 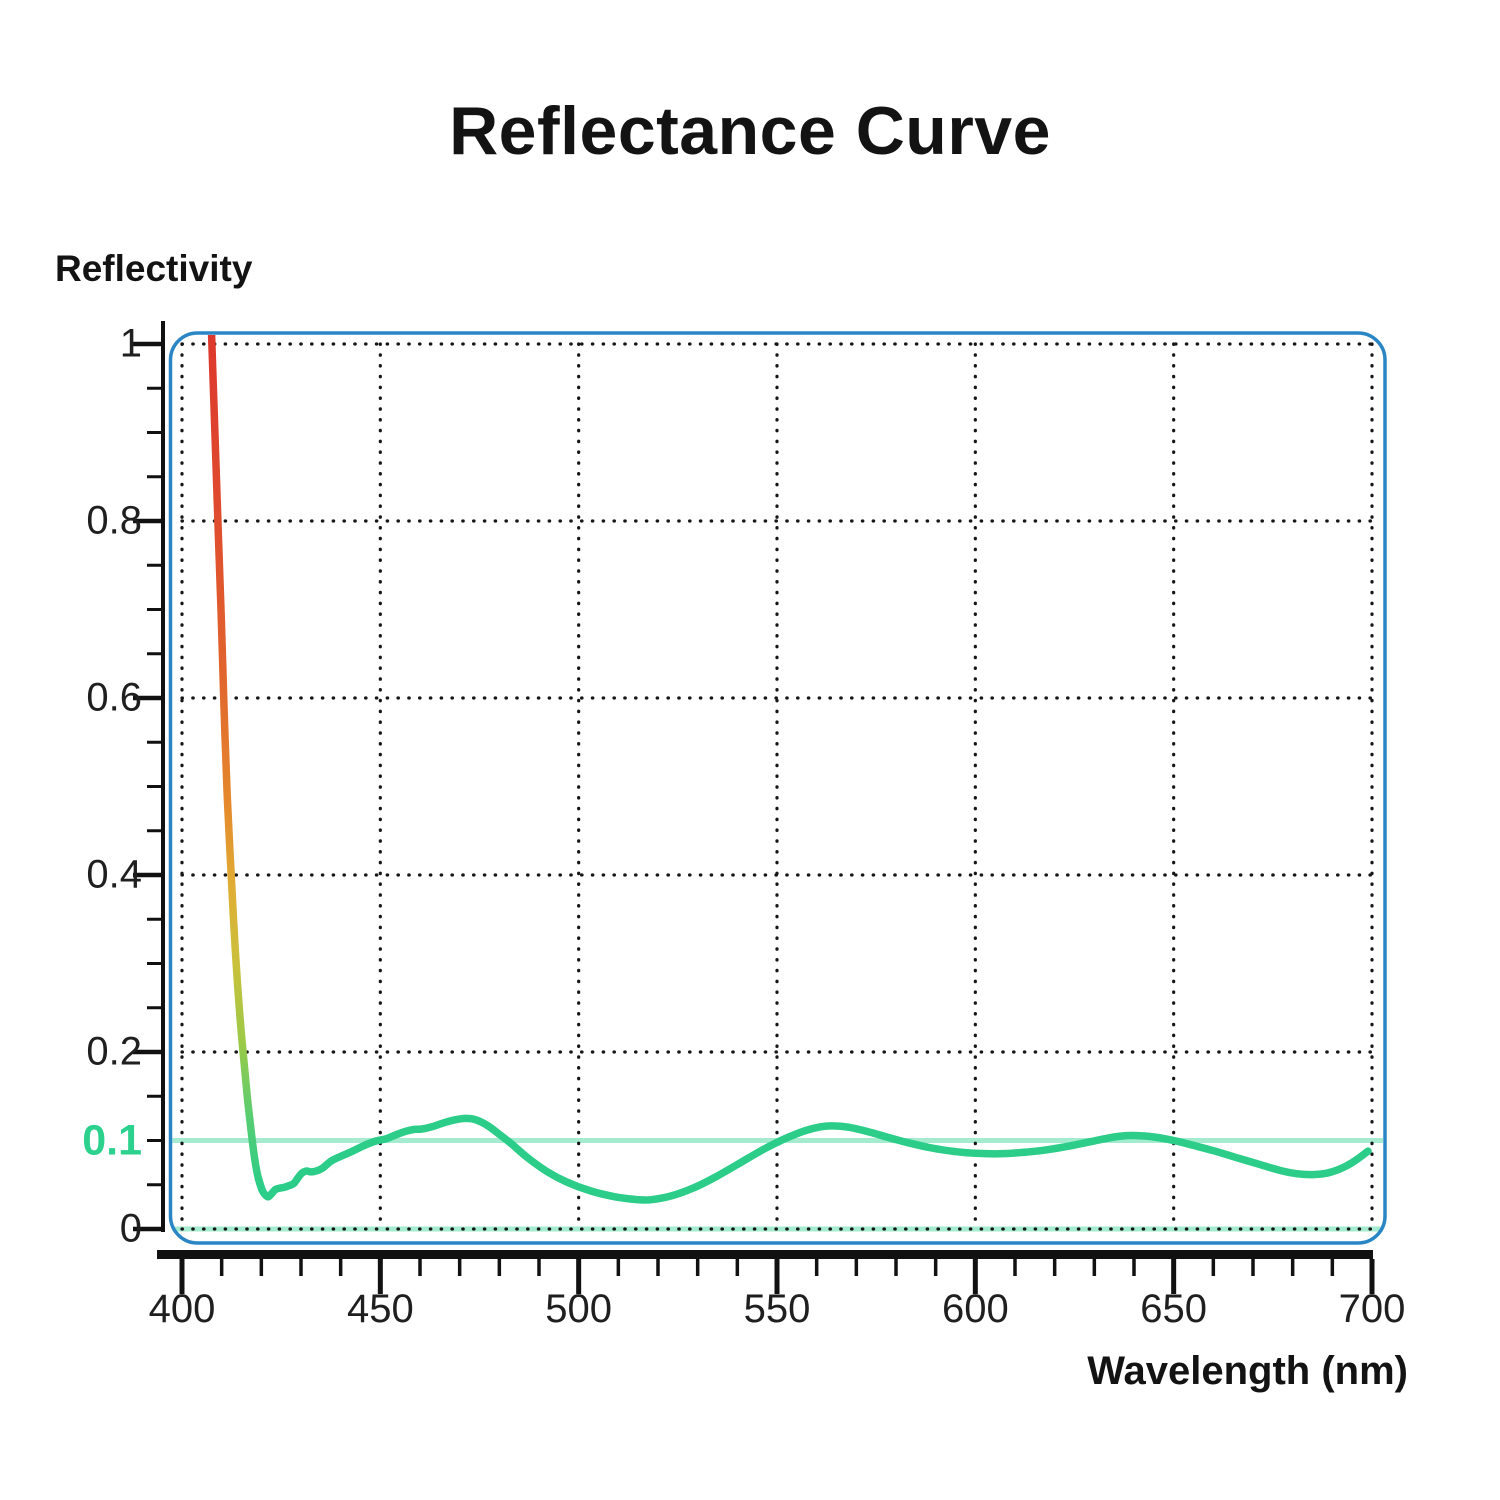 I want to click on y-tick-label-0: 0, so click(x=130, y=1228).